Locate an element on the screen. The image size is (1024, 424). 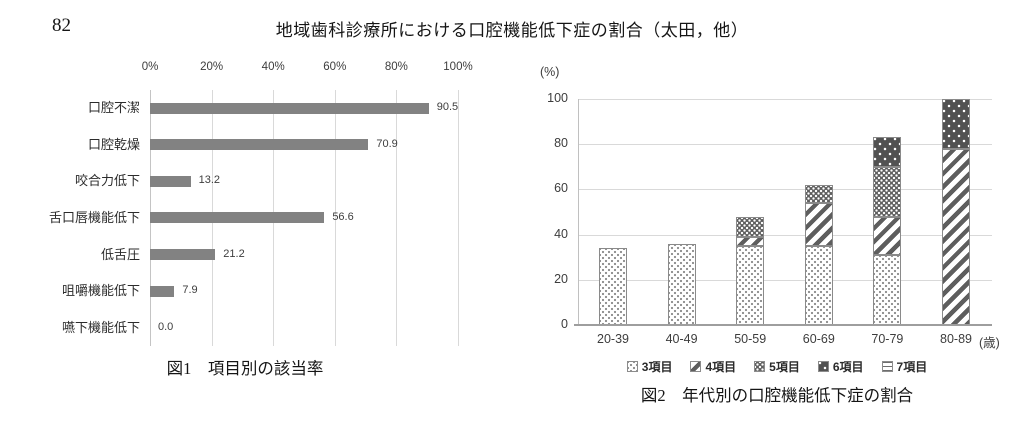
page-number: 82 is located at coordinates (61, 25).